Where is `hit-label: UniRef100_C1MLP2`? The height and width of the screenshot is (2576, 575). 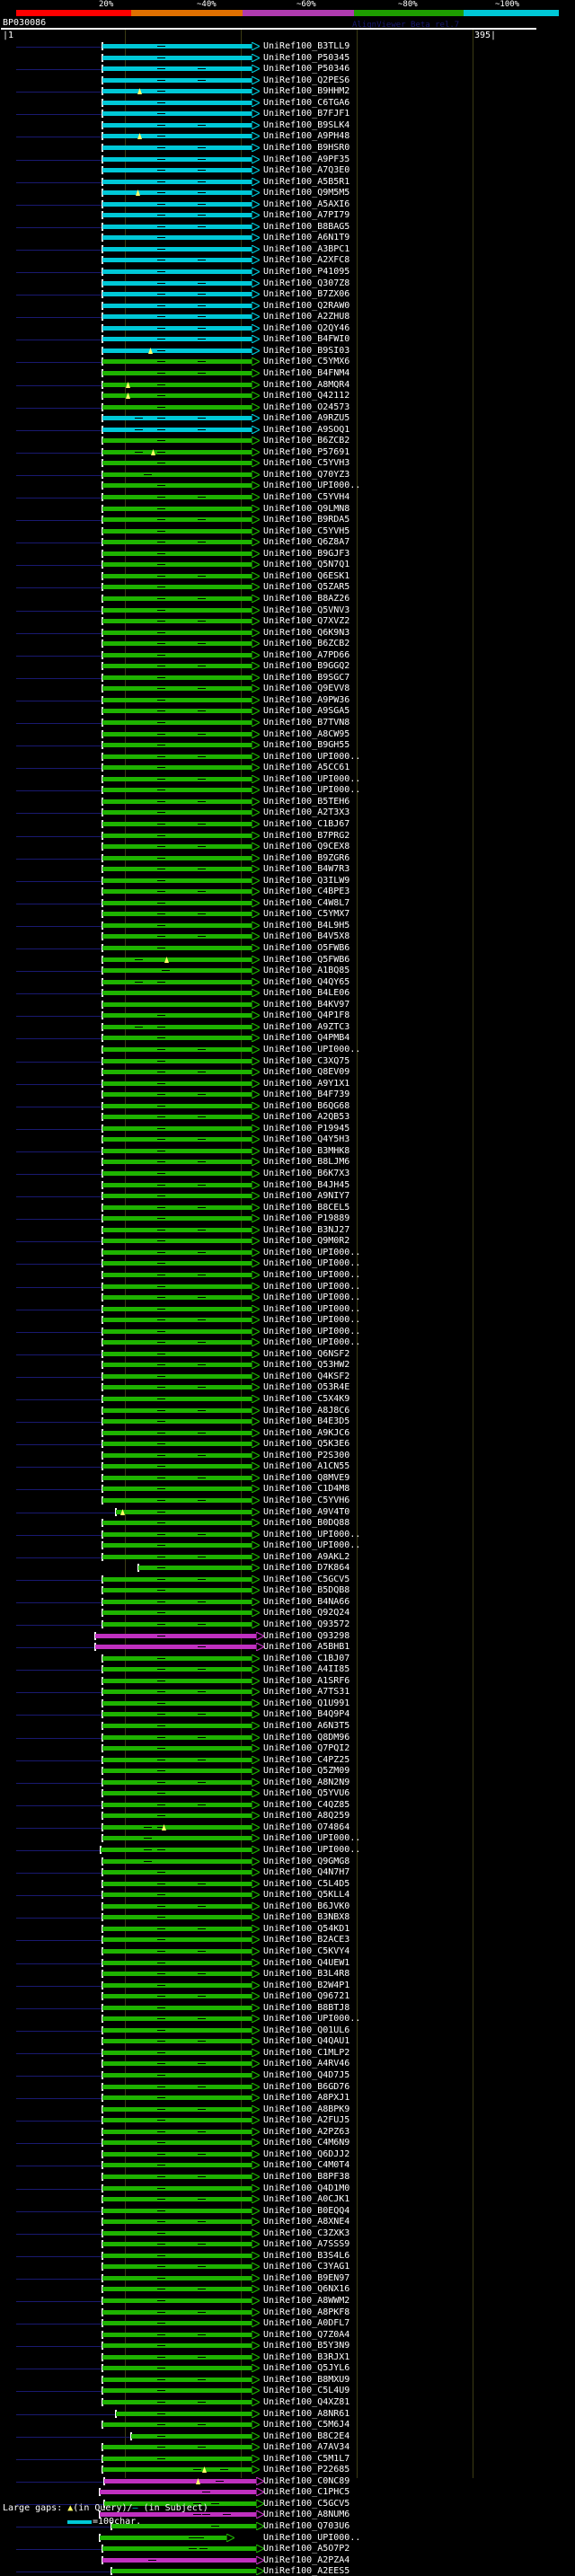
hit-label: UniRef100_C1MLP2 is located at coordinates (306, 2052).